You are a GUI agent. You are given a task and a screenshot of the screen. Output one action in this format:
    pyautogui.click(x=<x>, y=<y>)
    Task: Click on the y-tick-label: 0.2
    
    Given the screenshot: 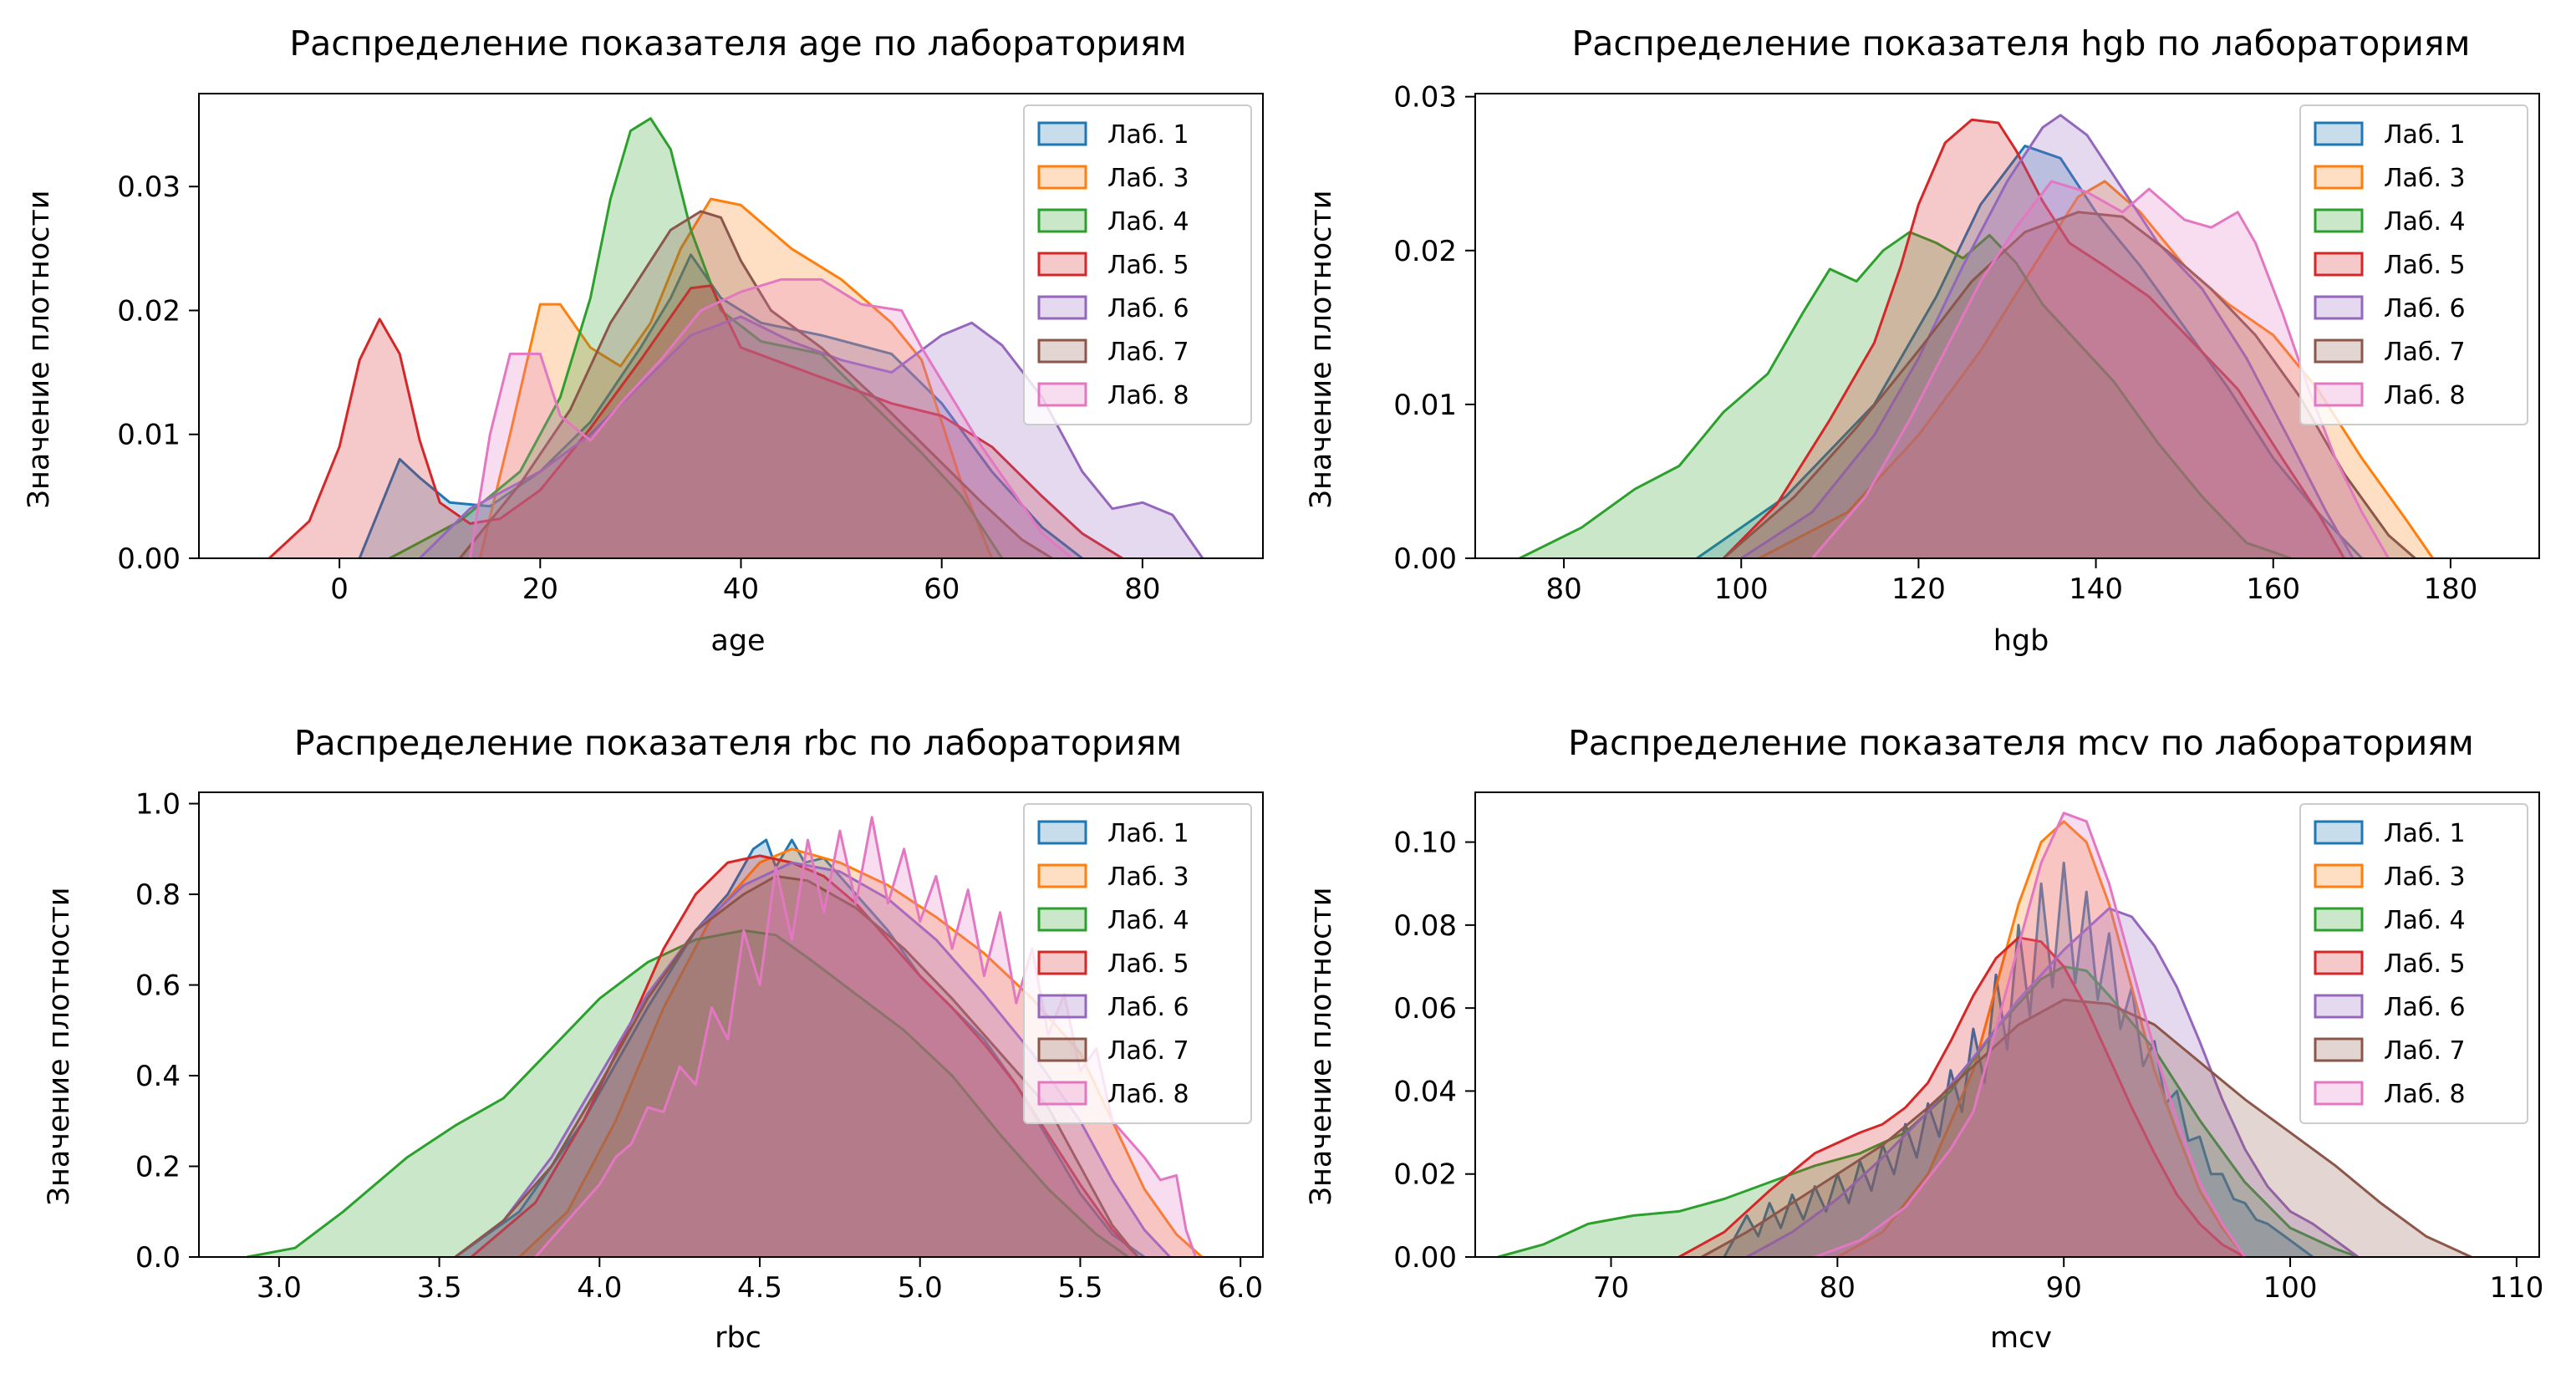 What is the action you would take?
    pyautogui.click(x=158, y=1167)
    